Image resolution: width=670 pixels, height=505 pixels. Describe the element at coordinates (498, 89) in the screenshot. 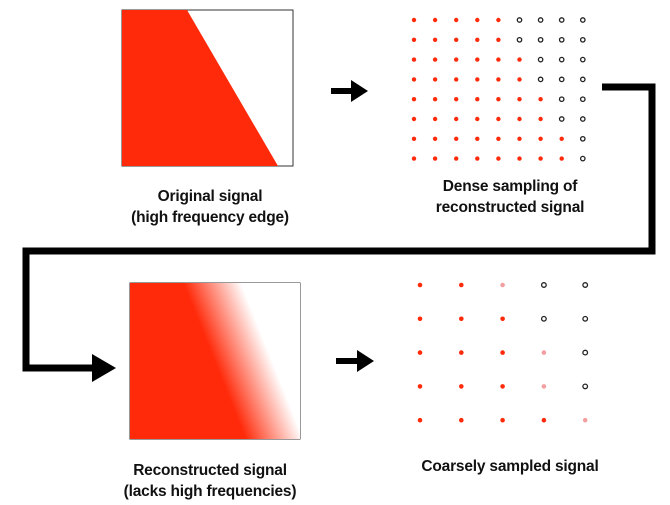

I see `dense-sample-grid` at that location.